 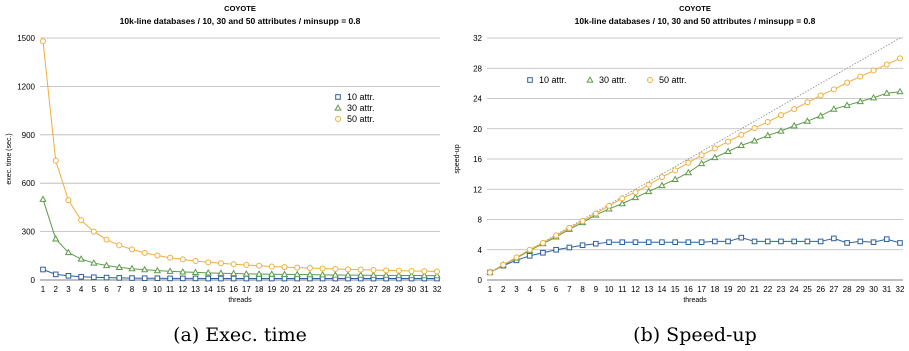 I want to click on y-tick-label: 12, so click(x=477, y=189).